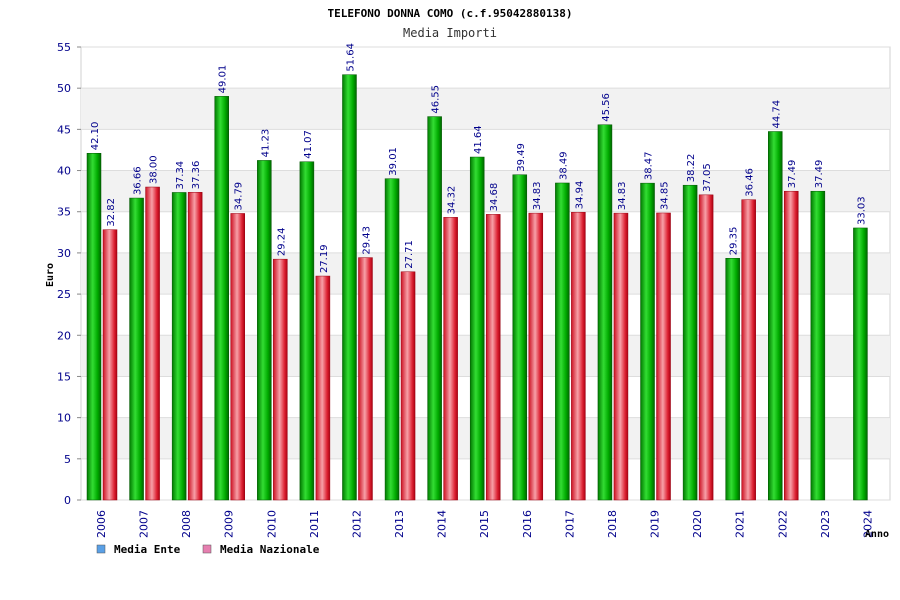 This screenshot has width=900, height=600. Describe the element at coordinates (521, 157) in the screenshot. I see `data-label: 39.49` at that location.